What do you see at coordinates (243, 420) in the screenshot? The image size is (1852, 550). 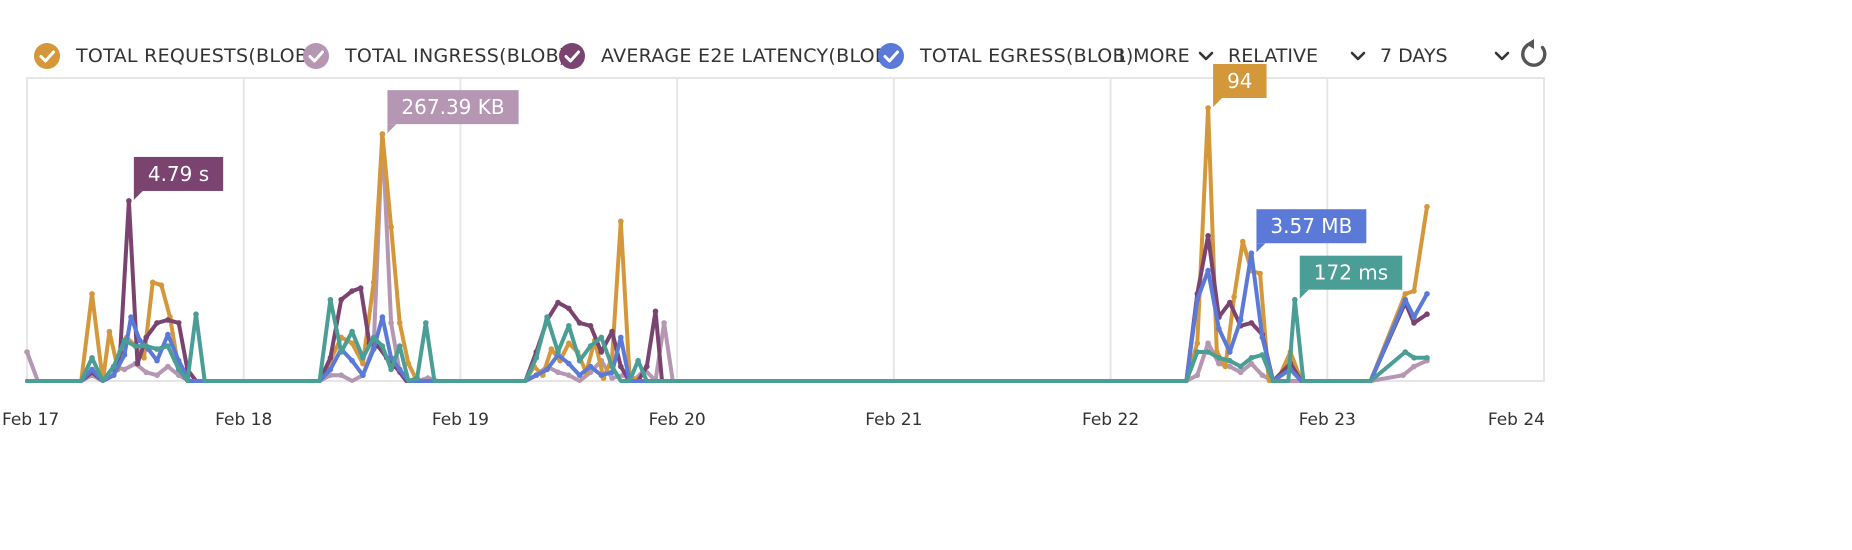 I see `x-tick-label: Feb 18` at bounding box center [243, 420].